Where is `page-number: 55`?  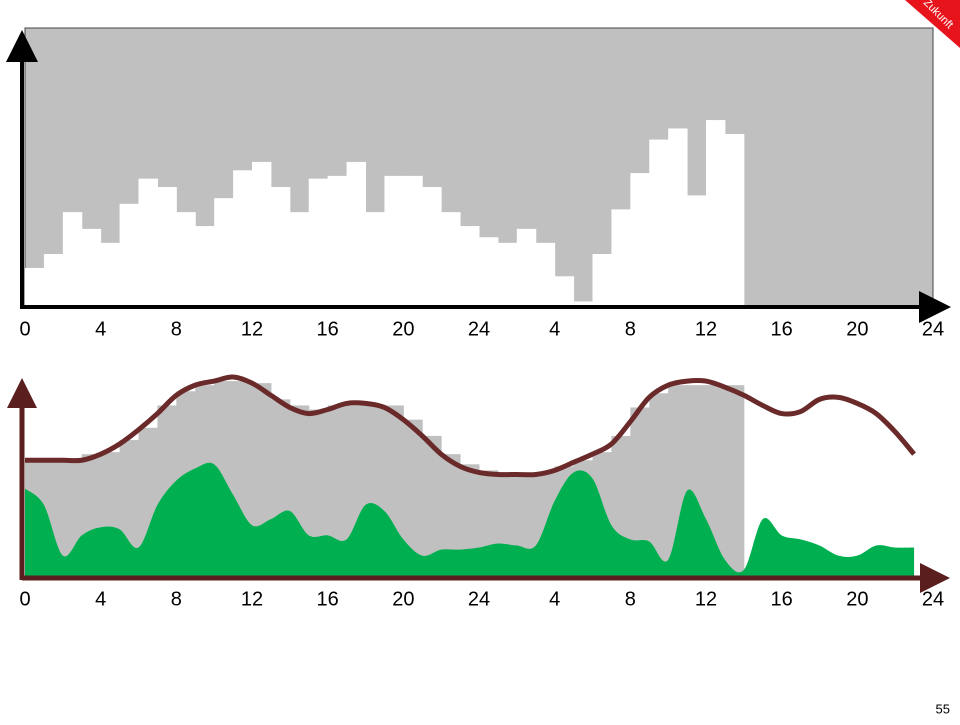 page-number: 55 is located at coordinates (943, 708).